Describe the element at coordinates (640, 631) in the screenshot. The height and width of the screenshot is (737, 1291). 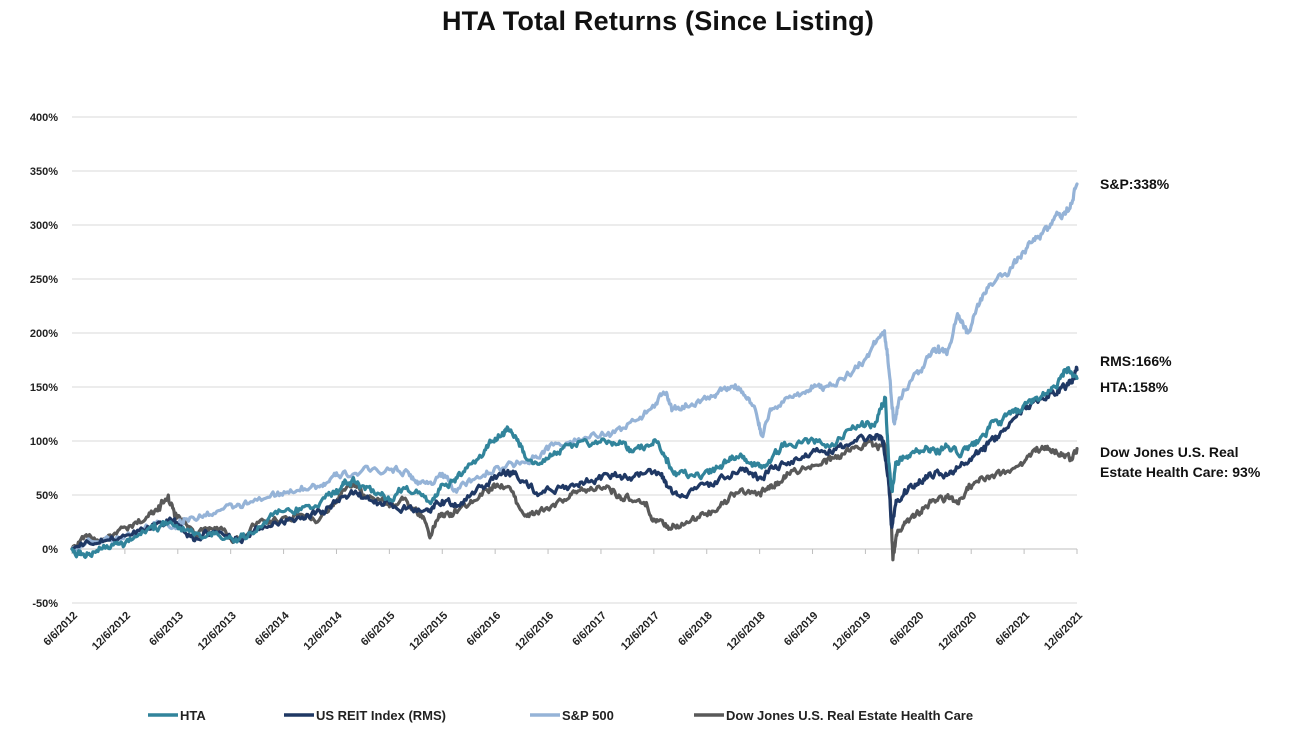
I see `x-tick-label: 12/6/2017` at that location.